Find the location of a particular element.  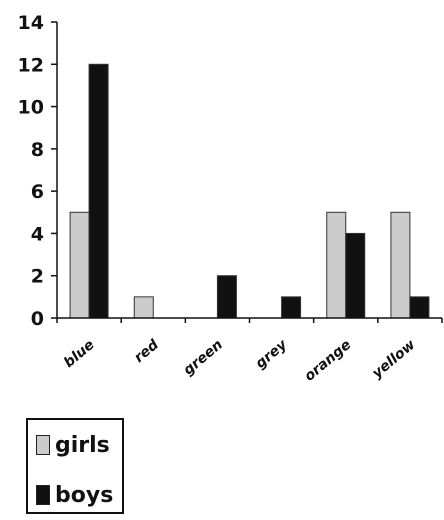

bar-girls-orange is located at coordinates (336, 265).